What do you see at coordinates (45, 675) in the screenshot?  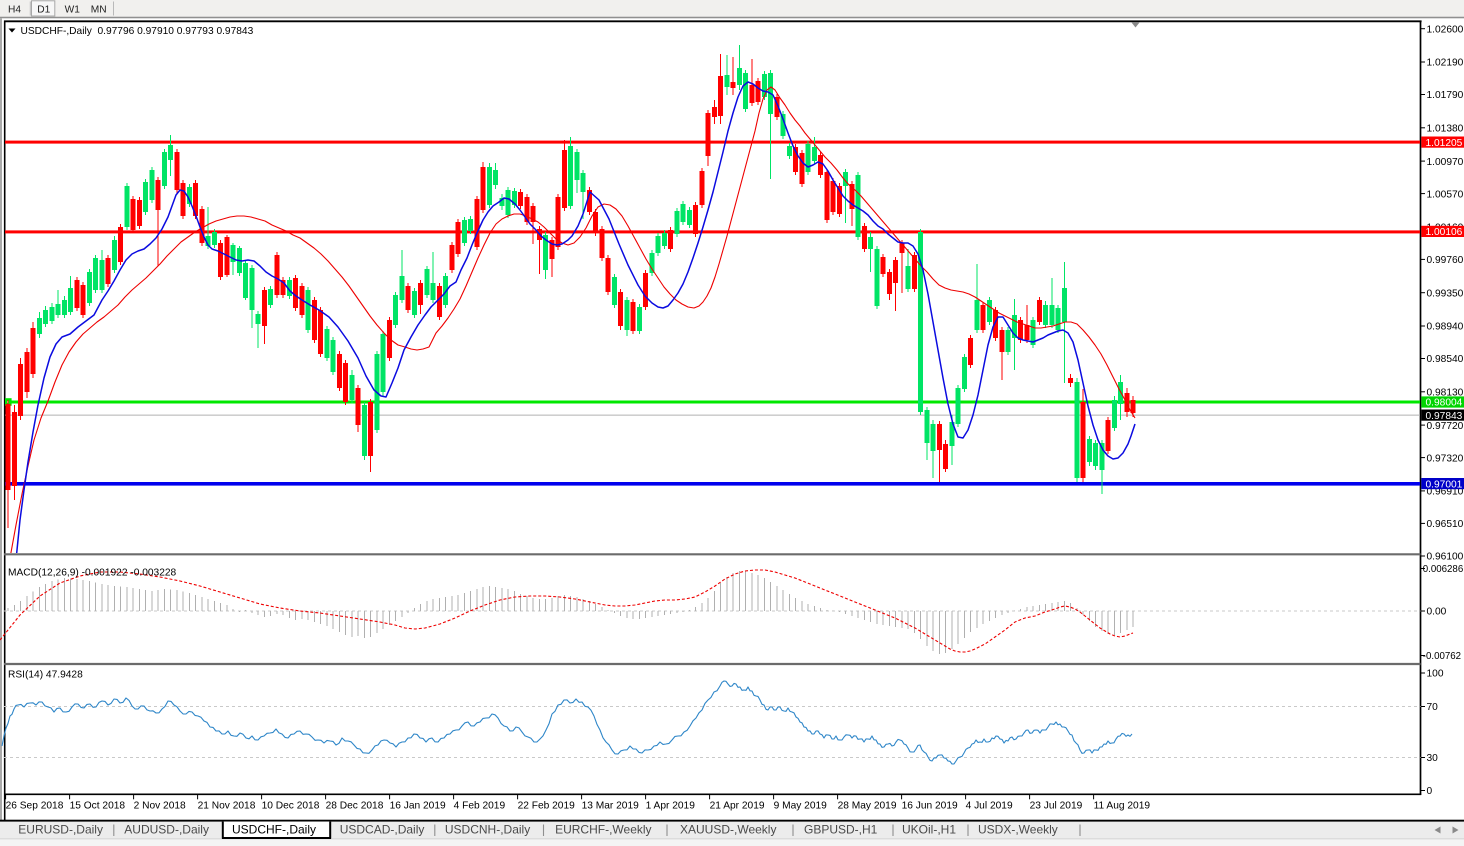 I see `svg-text: RSI(14) 47.9428` at bounding box center [45, 675].